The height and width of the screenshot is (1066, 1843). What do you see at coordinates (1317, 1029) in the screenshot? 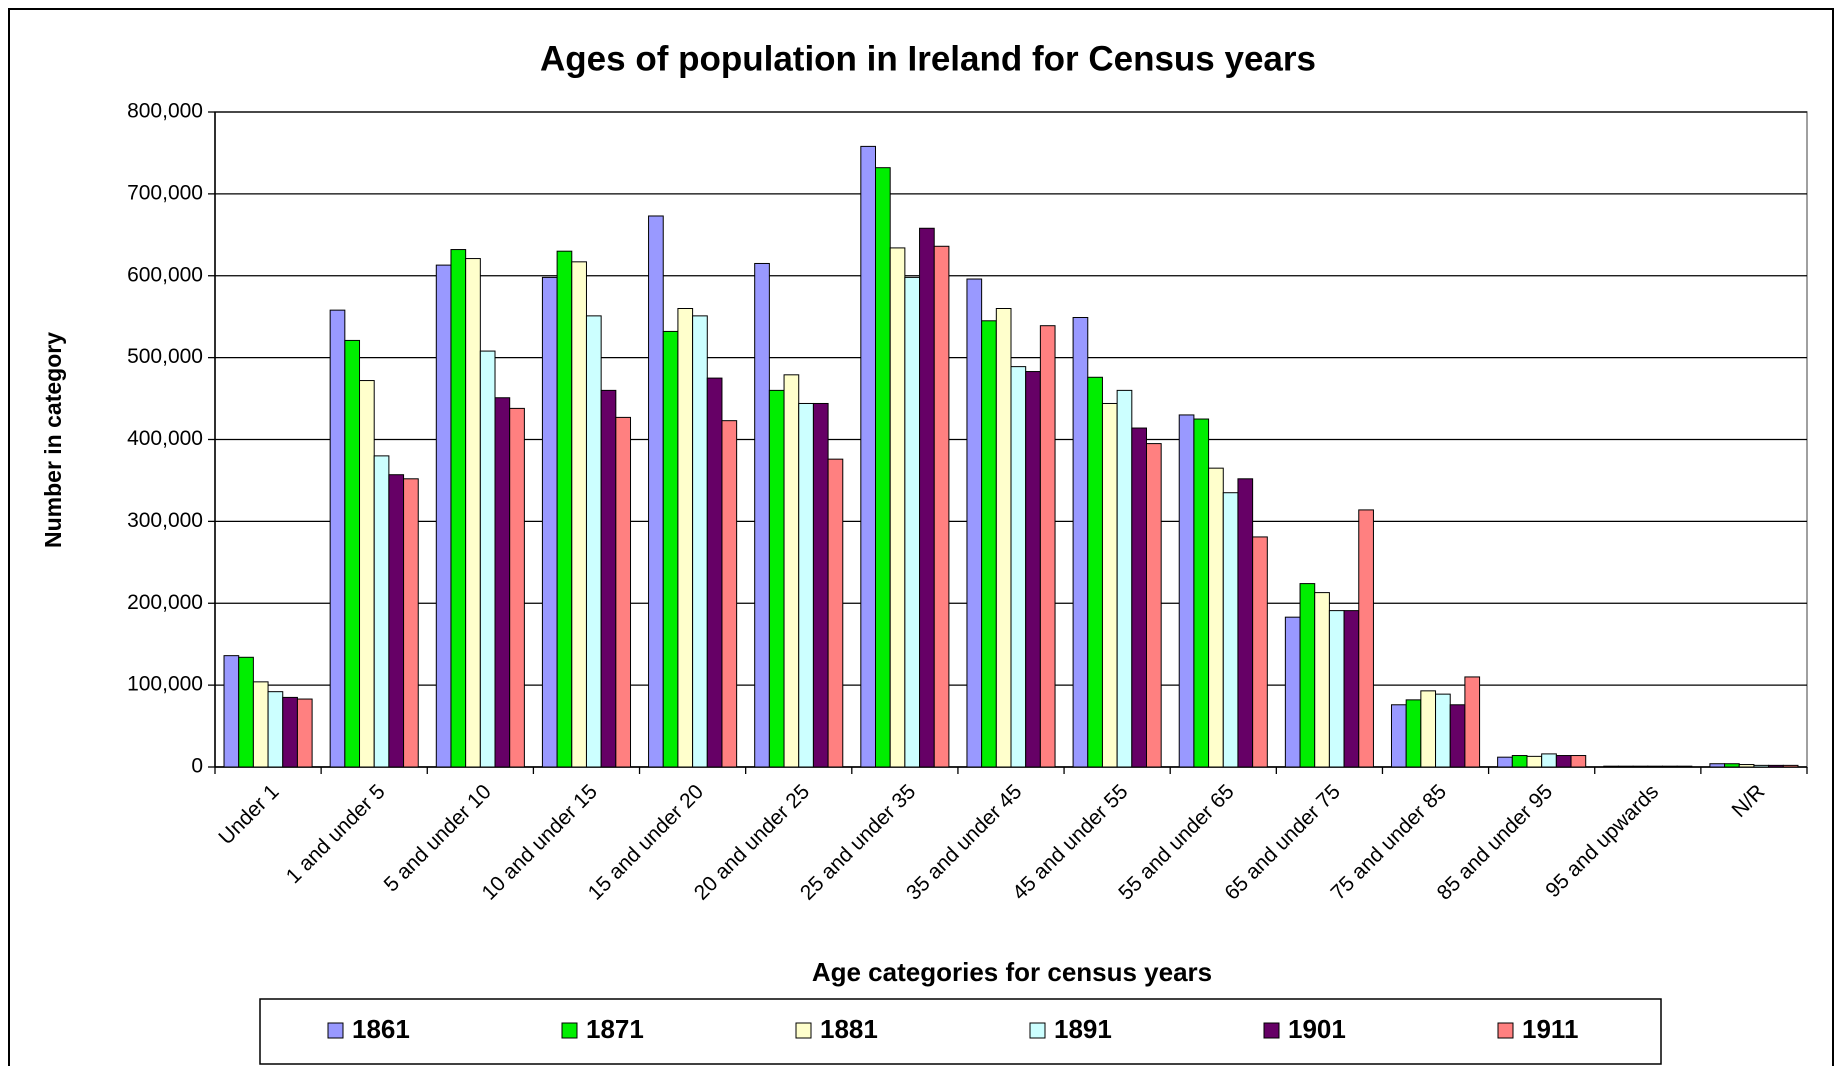
I see `legend-label: 1901` at bounding box center [1317, 1029].